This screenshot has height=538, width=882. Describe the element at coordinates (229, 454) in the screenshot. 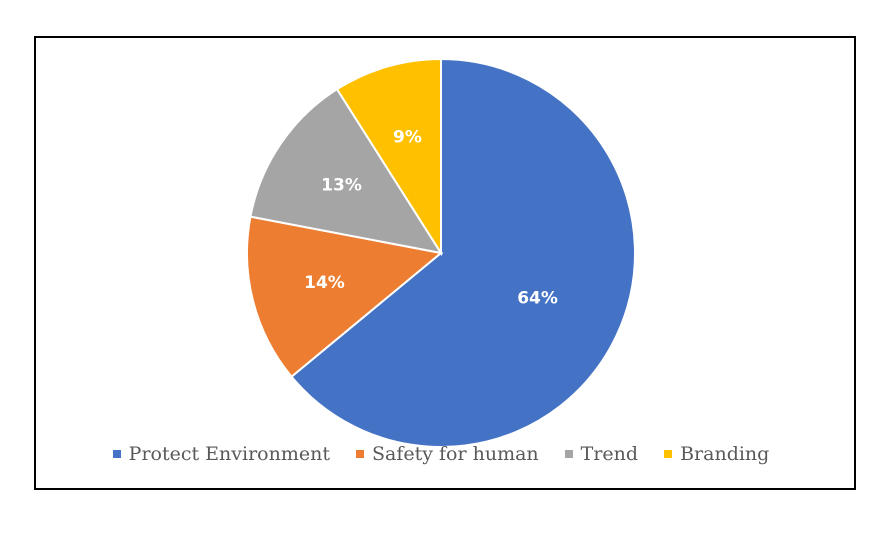

I see `legend-label: Protect Environment` at that location.